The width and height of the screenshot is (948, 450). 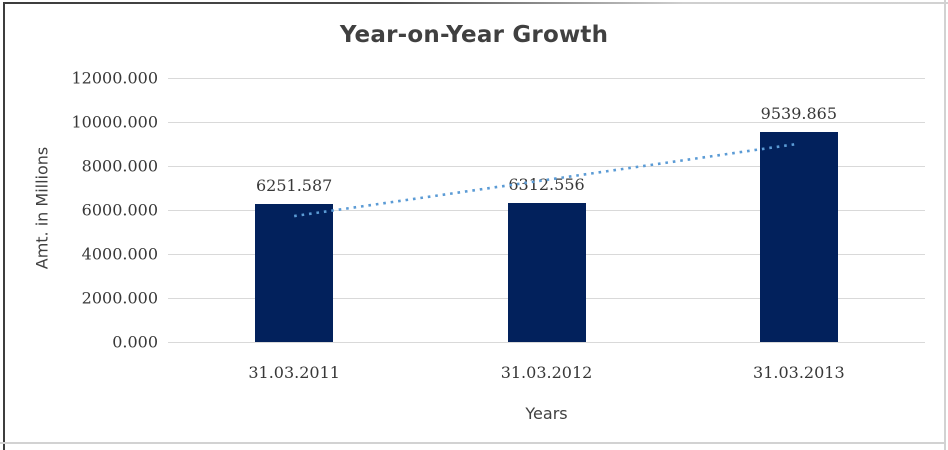 I want to click on data-label: 9539.865, so click(x=798, y=114).